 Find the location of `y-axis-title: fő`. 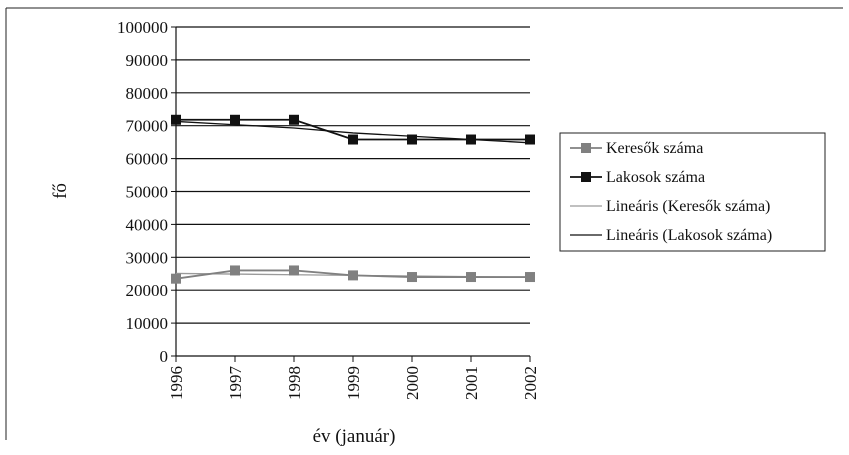

y-axis-title: fő is located at coordinates (60, 191).